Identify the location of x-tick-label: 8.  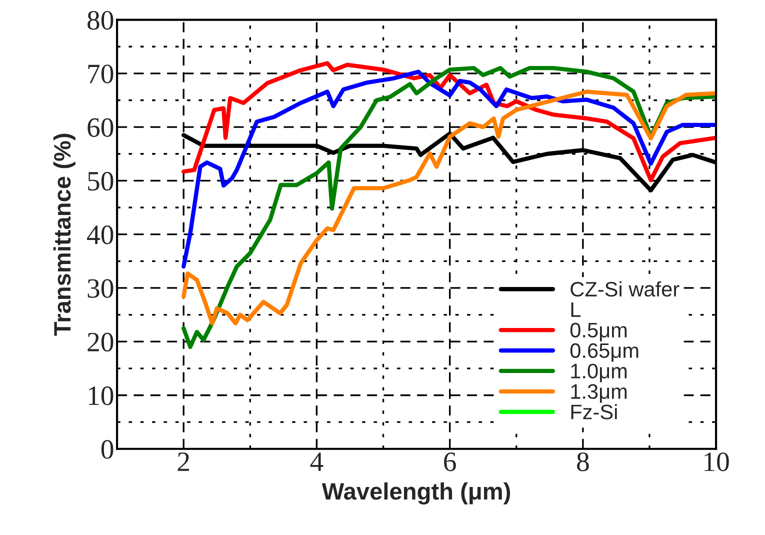
(583, 462).